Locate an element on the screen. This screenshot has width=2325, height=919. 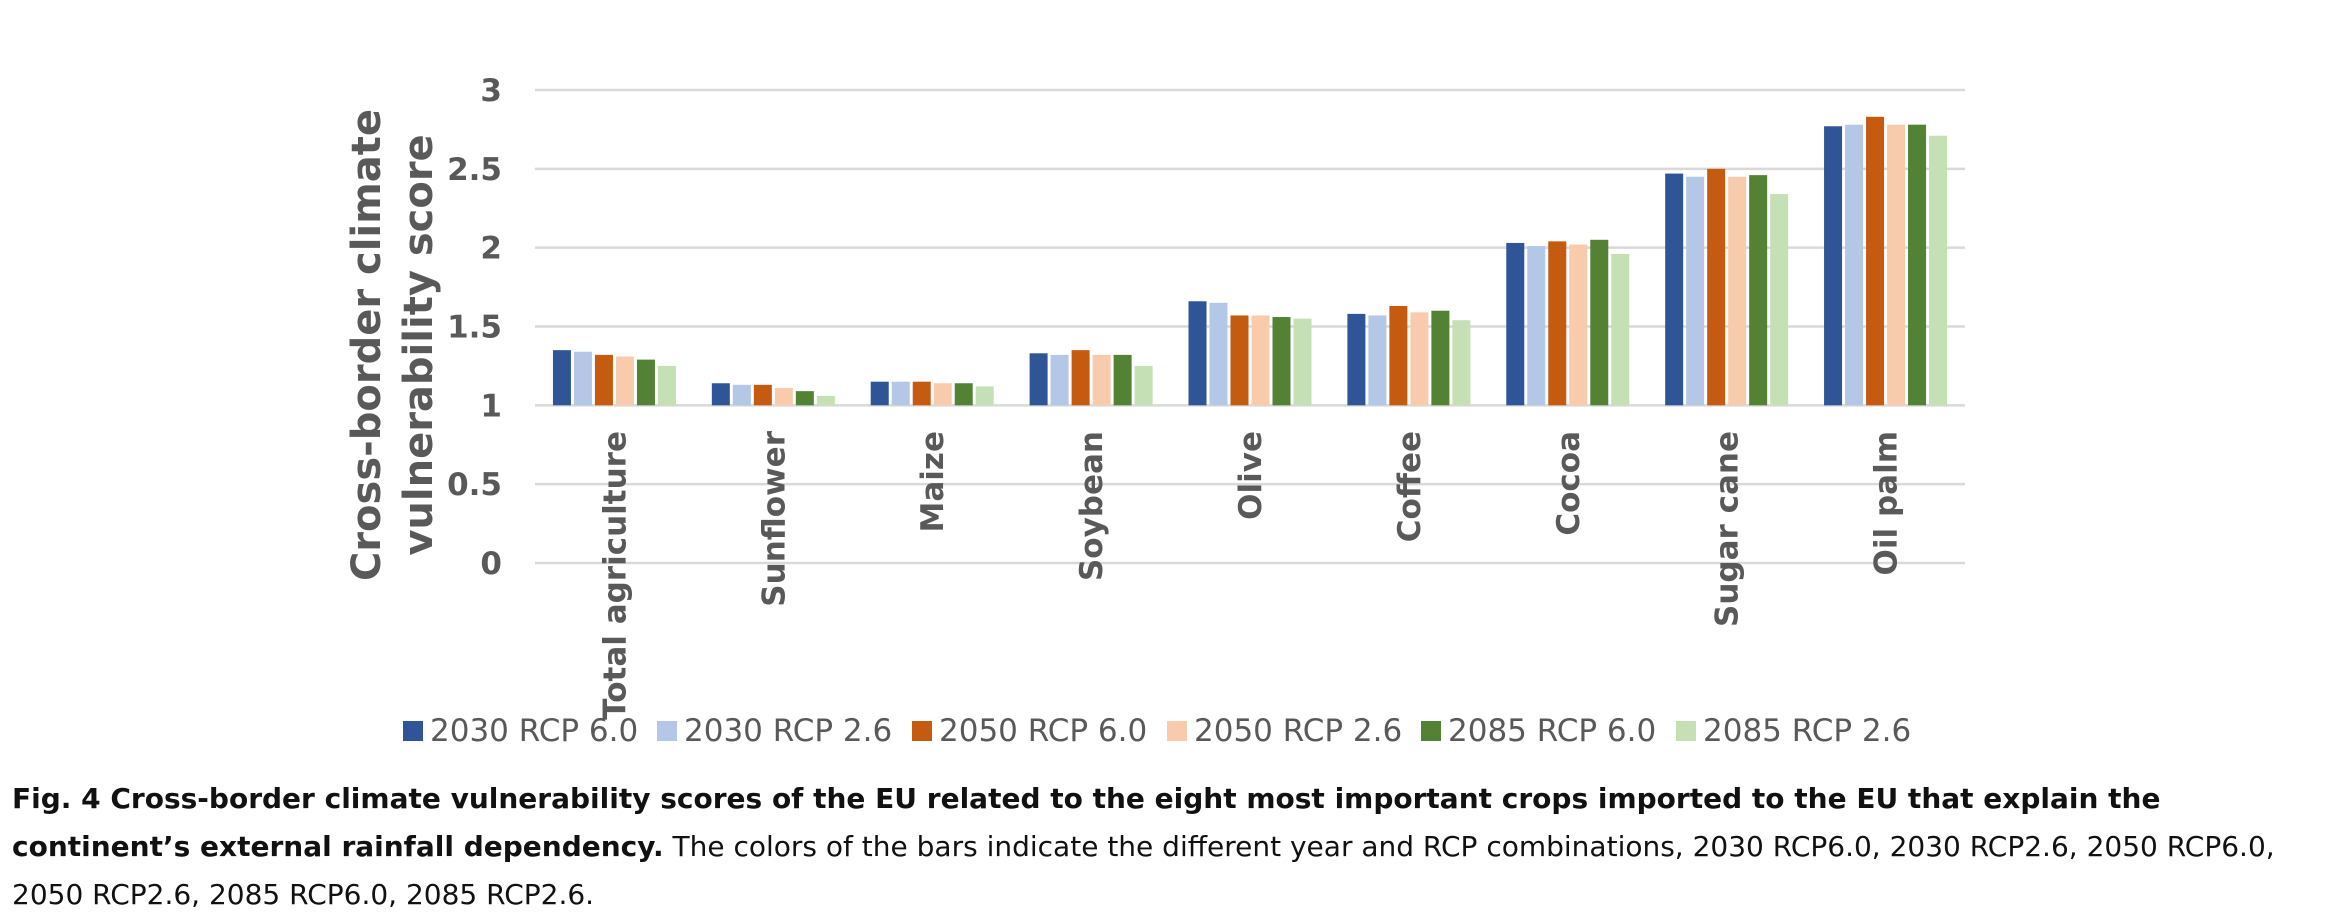
legend-label: 2085 RCP 6.0 is located at coordinates (1552, 731).